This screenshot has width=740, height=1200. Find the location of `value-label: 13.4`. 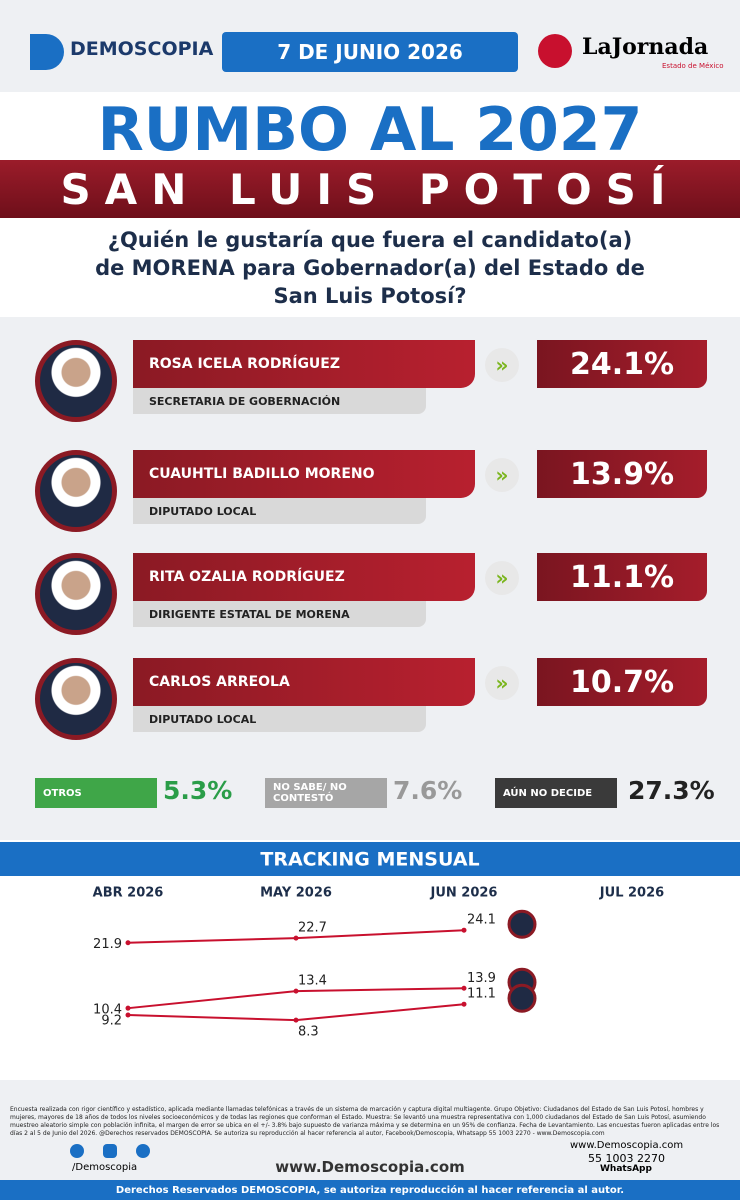

value-label: 13.4 is located at coordinates (312, 981).